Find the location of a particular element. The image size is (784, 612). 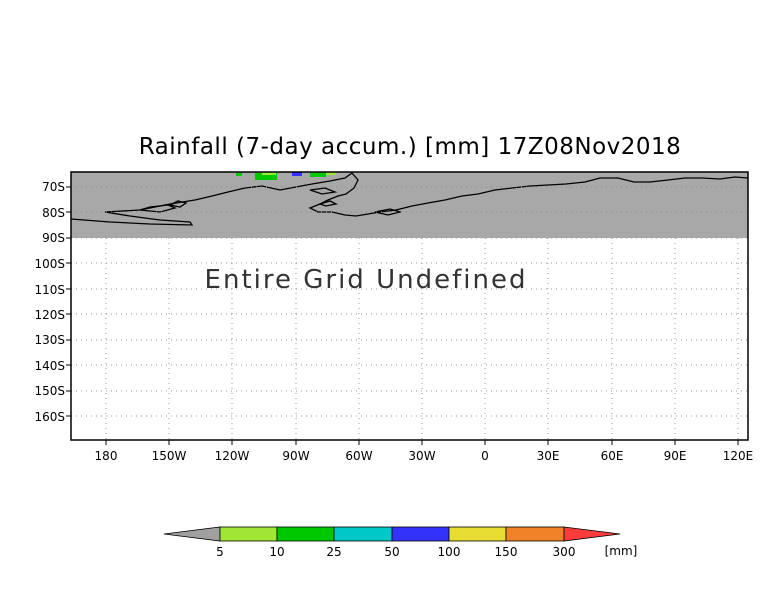

x-tick-label: 0 is located at coordinates (485, 456).